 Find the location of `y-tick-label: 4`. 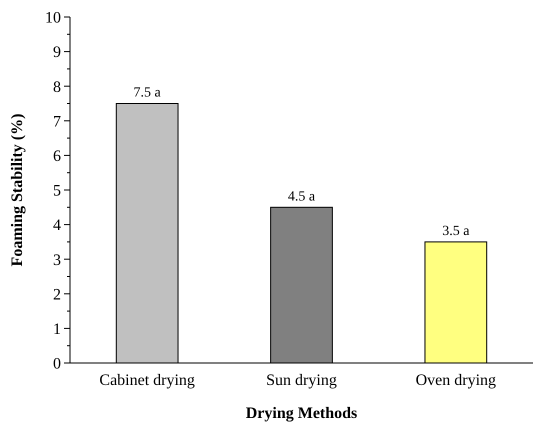

y-tick-label: 4 is located at coordinates (57, 225).